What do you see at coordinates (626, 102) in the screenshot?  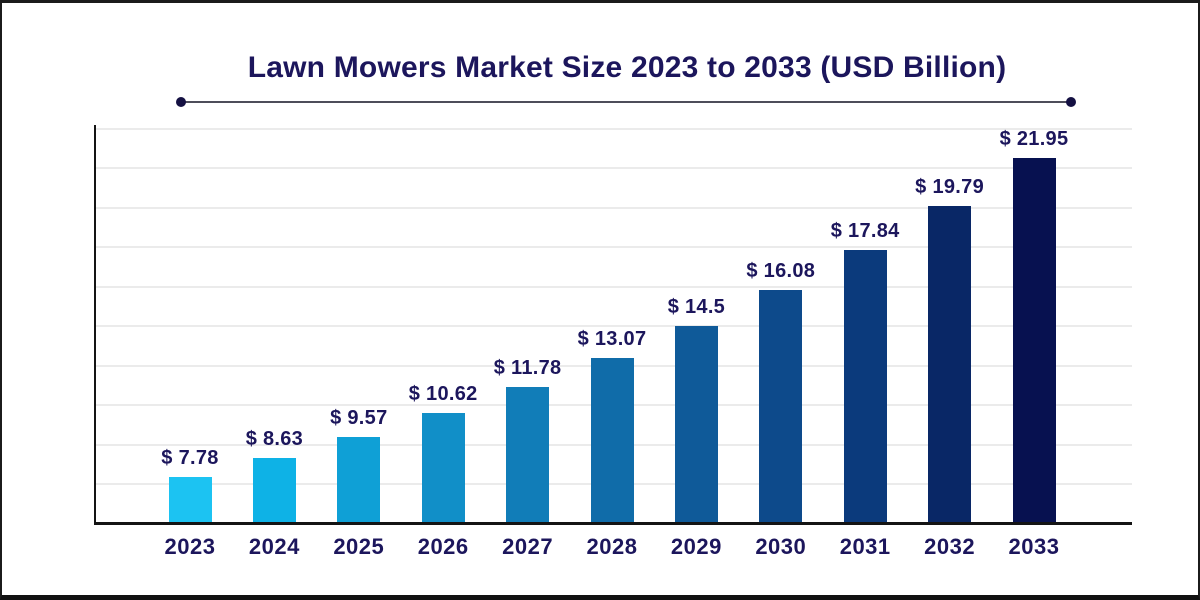 I see `title-underline` at bounding box center [626, 102].